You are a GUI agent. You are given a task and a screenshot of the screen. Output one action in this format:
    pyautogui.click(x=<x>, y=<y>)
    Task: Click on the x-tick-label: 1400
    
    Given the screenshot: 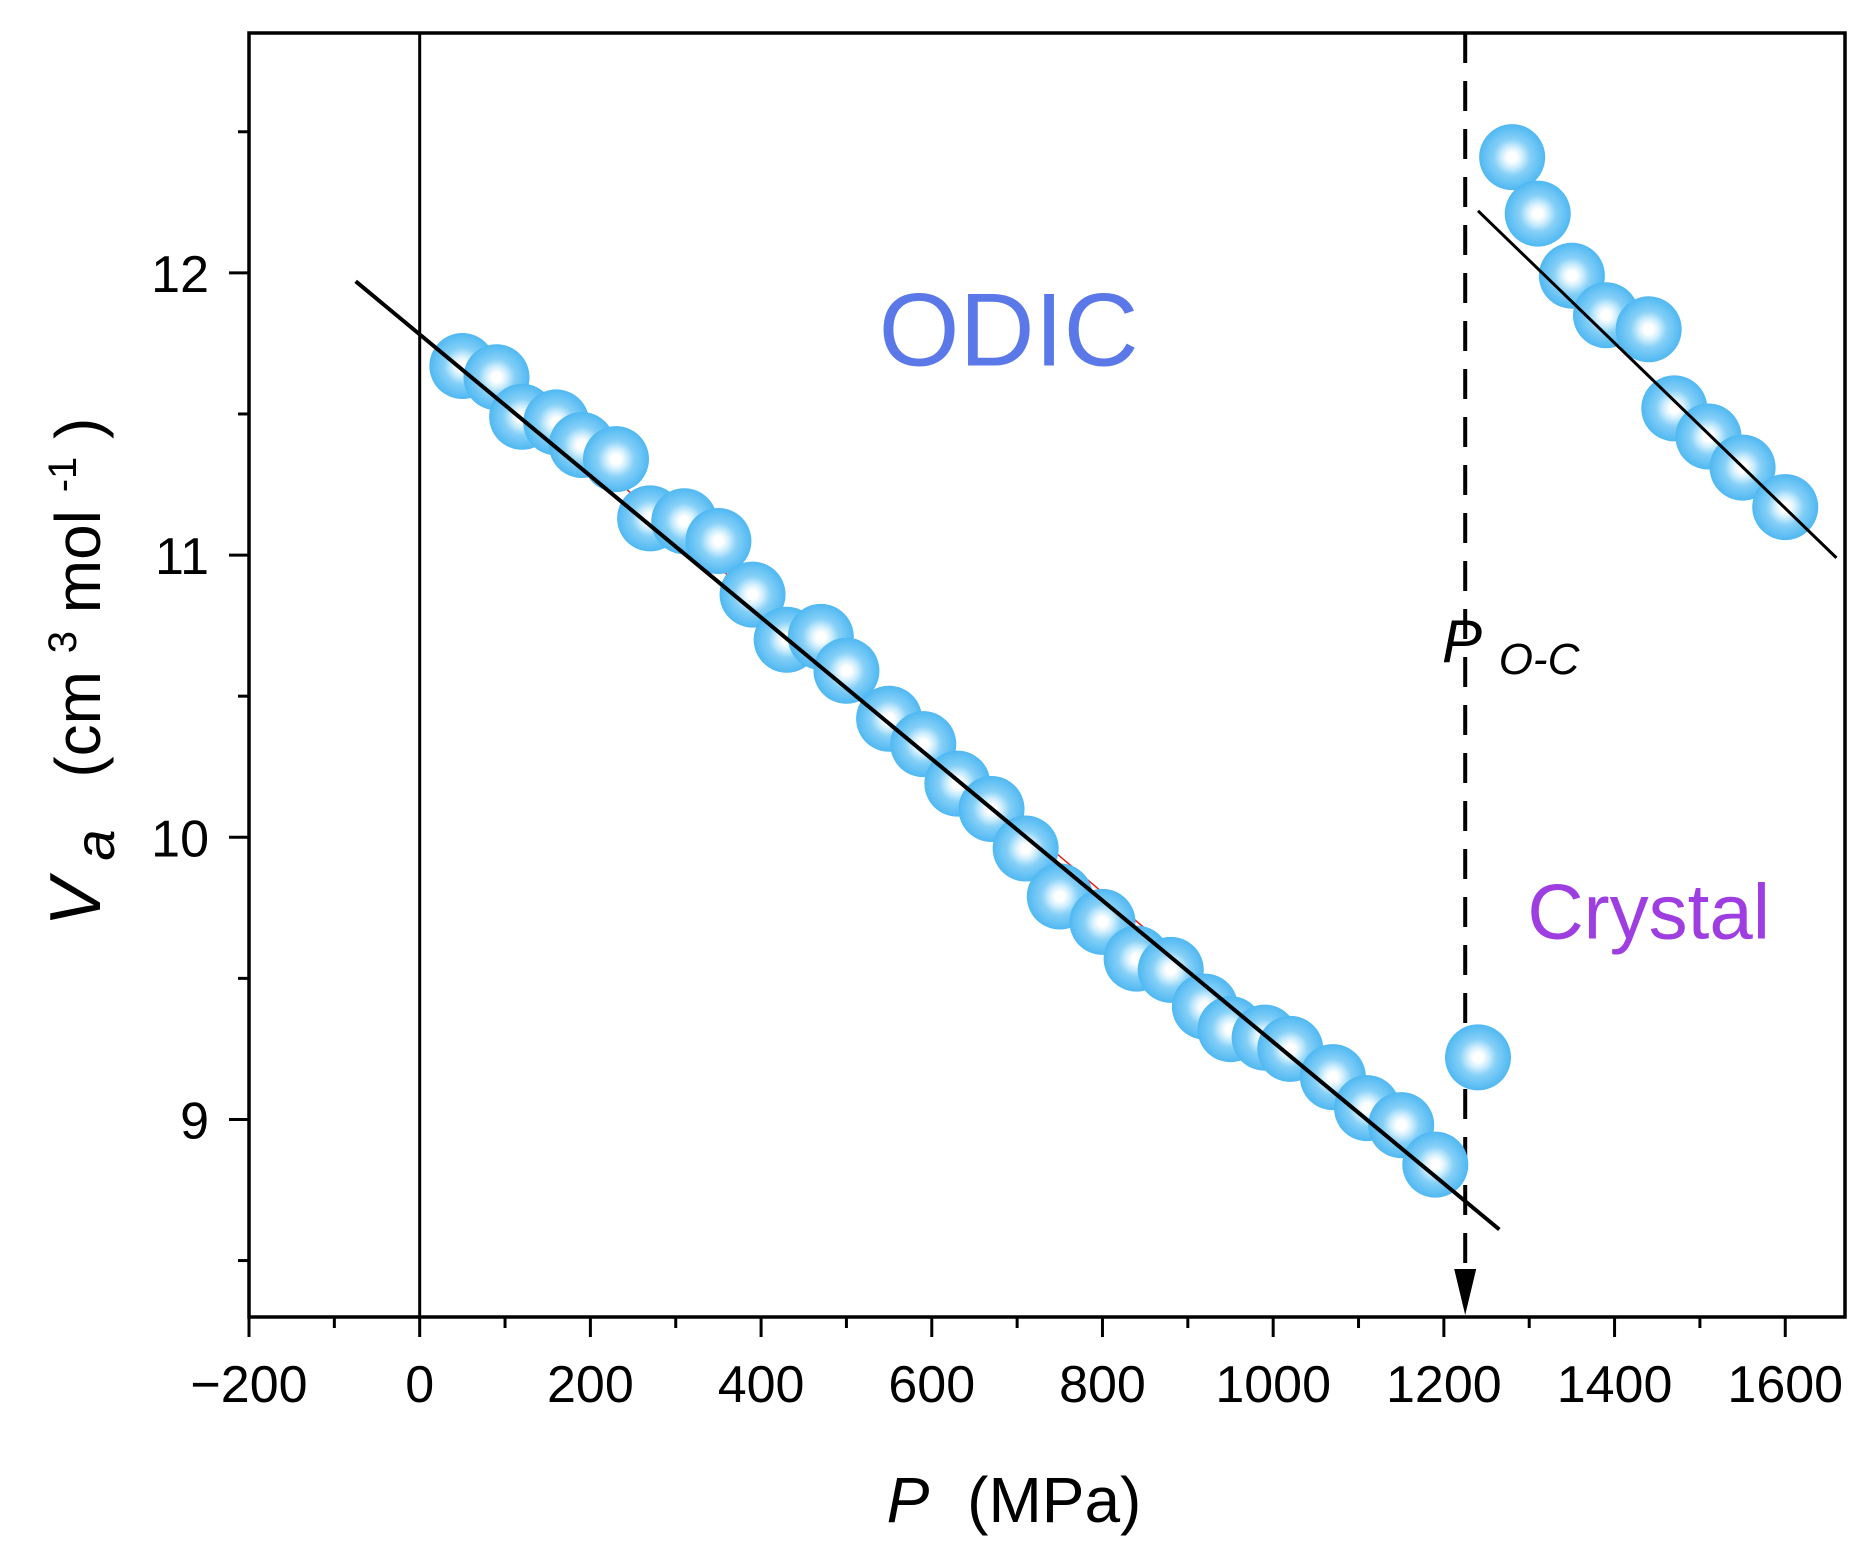 What is the action you would take?
    pyautogui.click(x=1615, y=1385)
    